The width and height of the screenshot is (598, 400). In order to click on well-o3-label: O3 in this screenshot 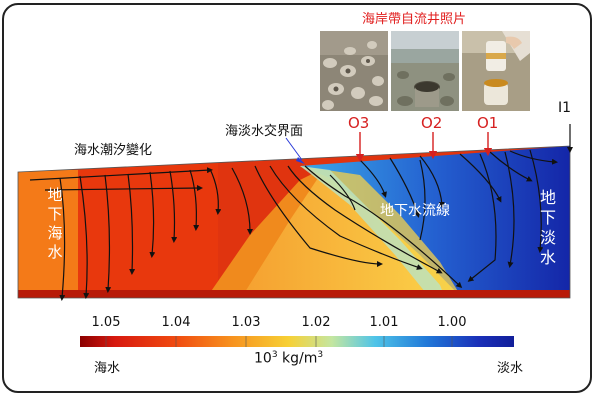, I will do `click(359, 123)`.